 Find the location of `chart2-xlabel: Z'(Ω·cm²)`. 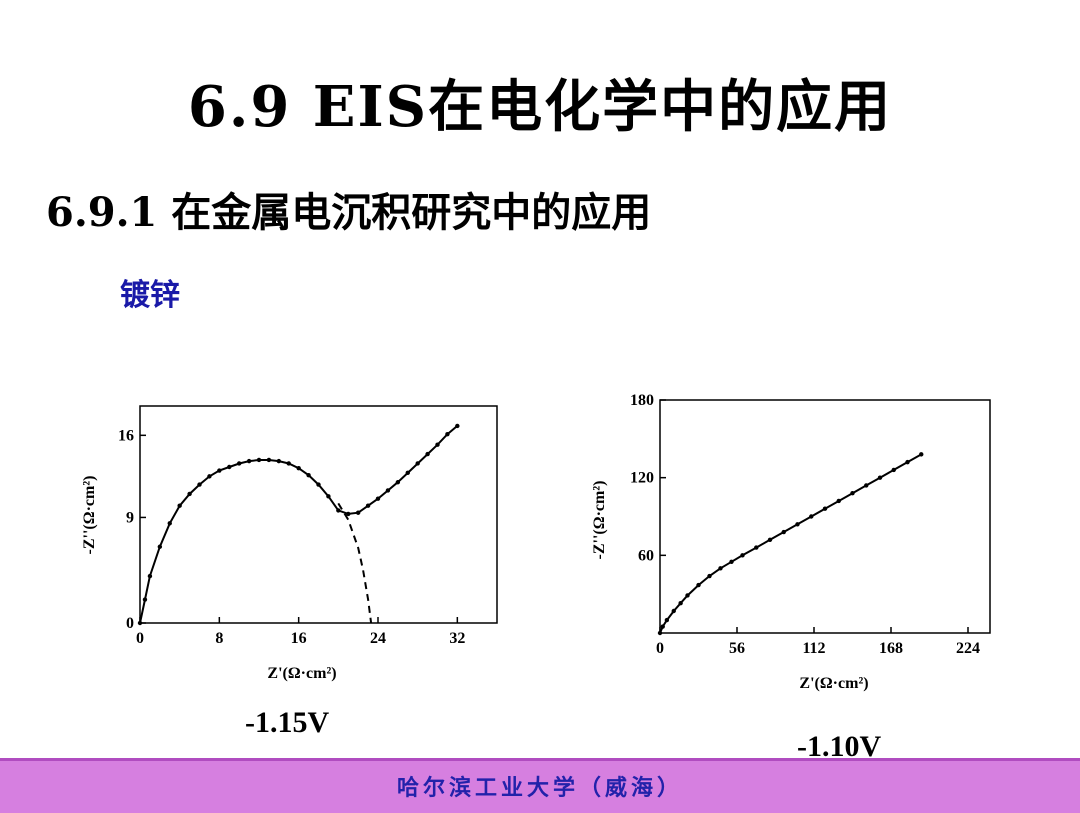

chart2-xlabel: Z'(Ω·cm²) is located at coordinates (833, 683).